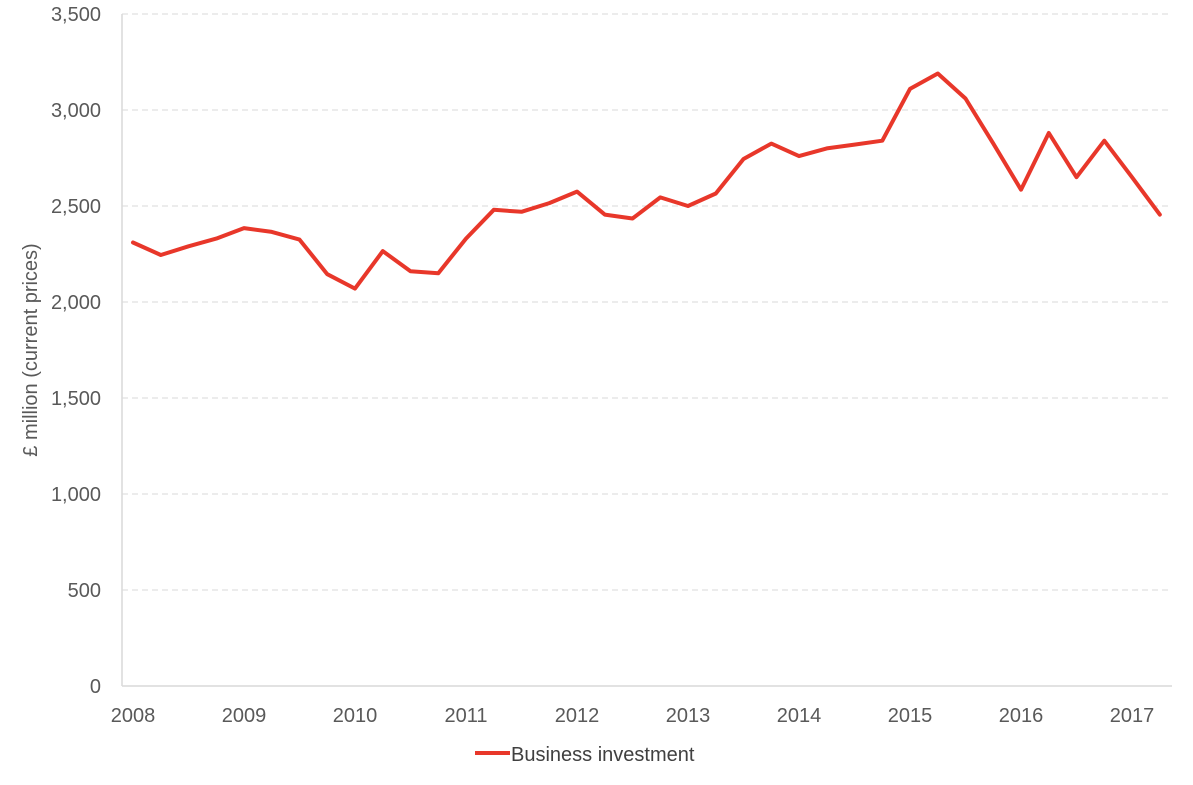  Describe the element at coordinates (688, 716) in the screenshot. I see `x-tick-label: 2013` at that location.